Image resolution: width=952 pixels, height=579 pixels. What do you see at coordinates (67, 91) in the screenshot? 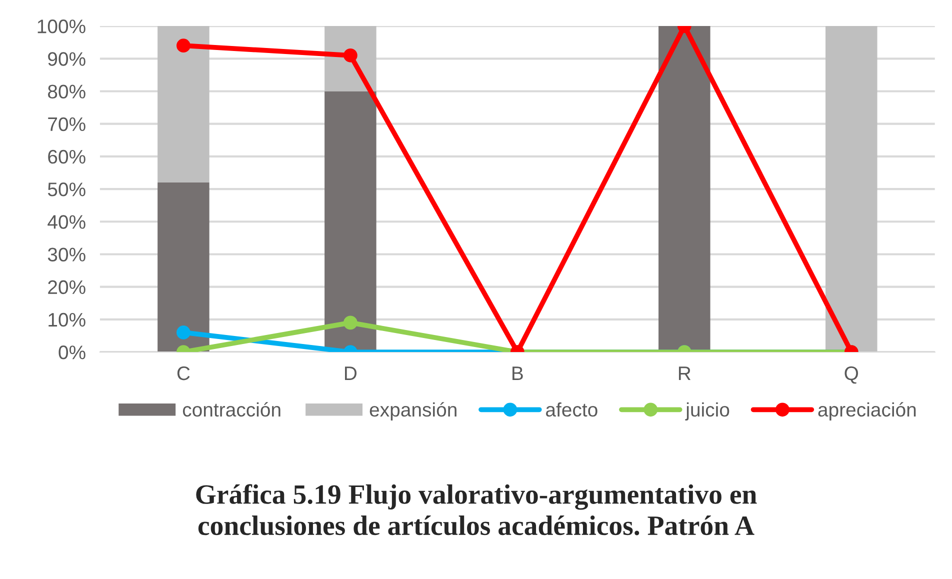
I see `y-tick-label: 80%` at bounding box center [67, 91].